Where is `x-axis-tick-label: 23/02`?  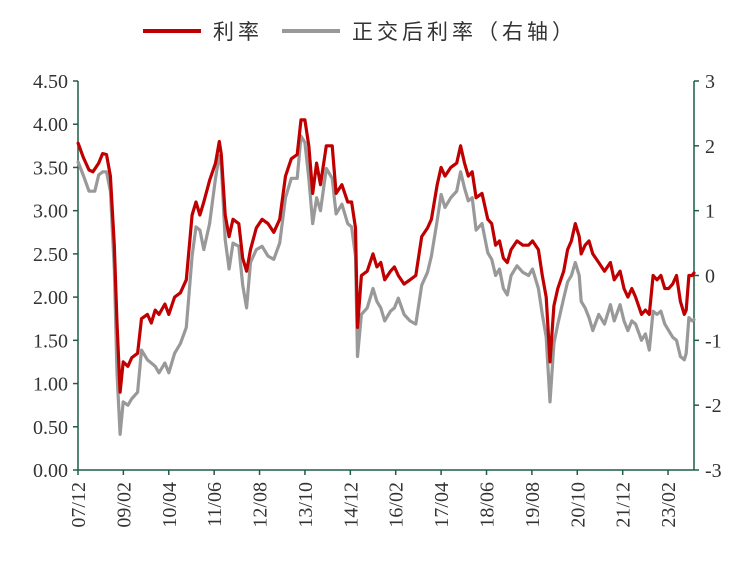 x-axis-tick-label: 23/02 is located at coordinates (669, 505).